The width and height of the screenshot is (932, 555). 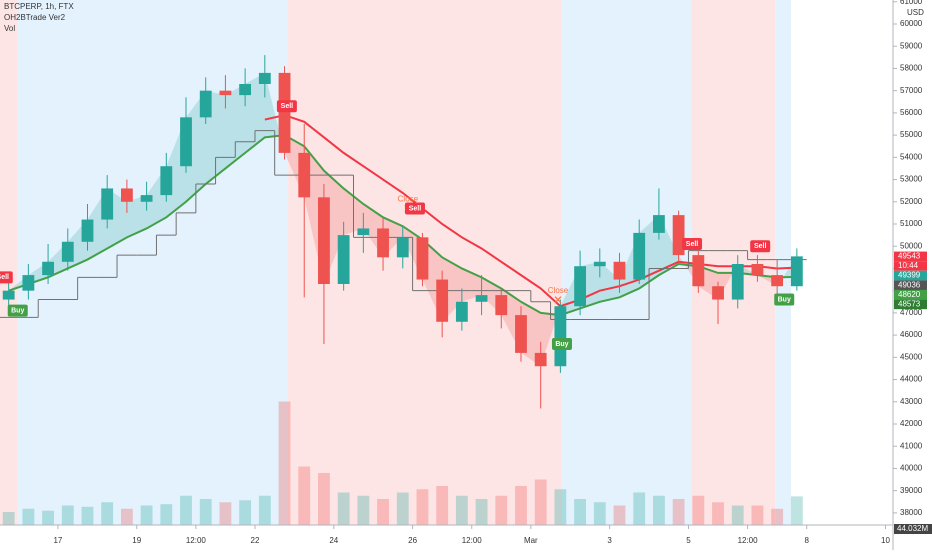 I want to click on price-label: 48620, so click(x=909, y=294).